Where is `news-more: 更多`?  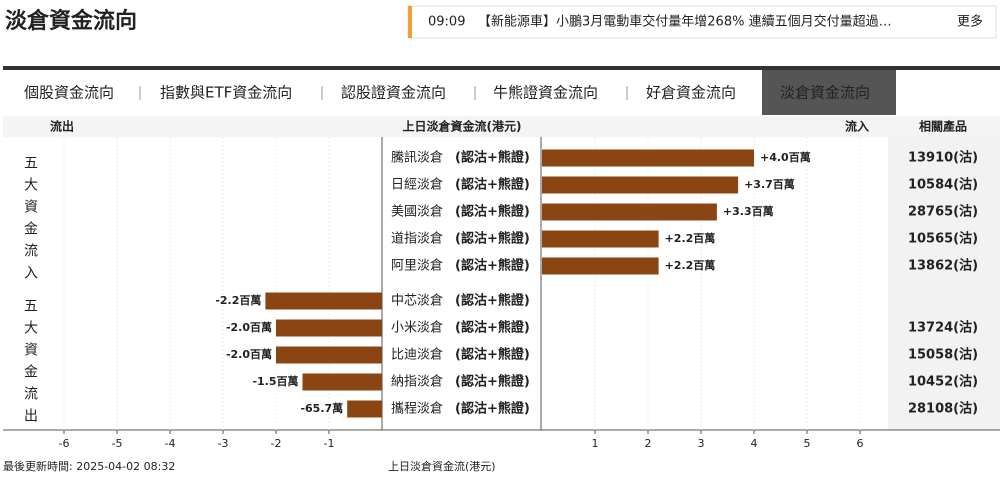
news-more: 更多 is located at coordinates (970, 22).